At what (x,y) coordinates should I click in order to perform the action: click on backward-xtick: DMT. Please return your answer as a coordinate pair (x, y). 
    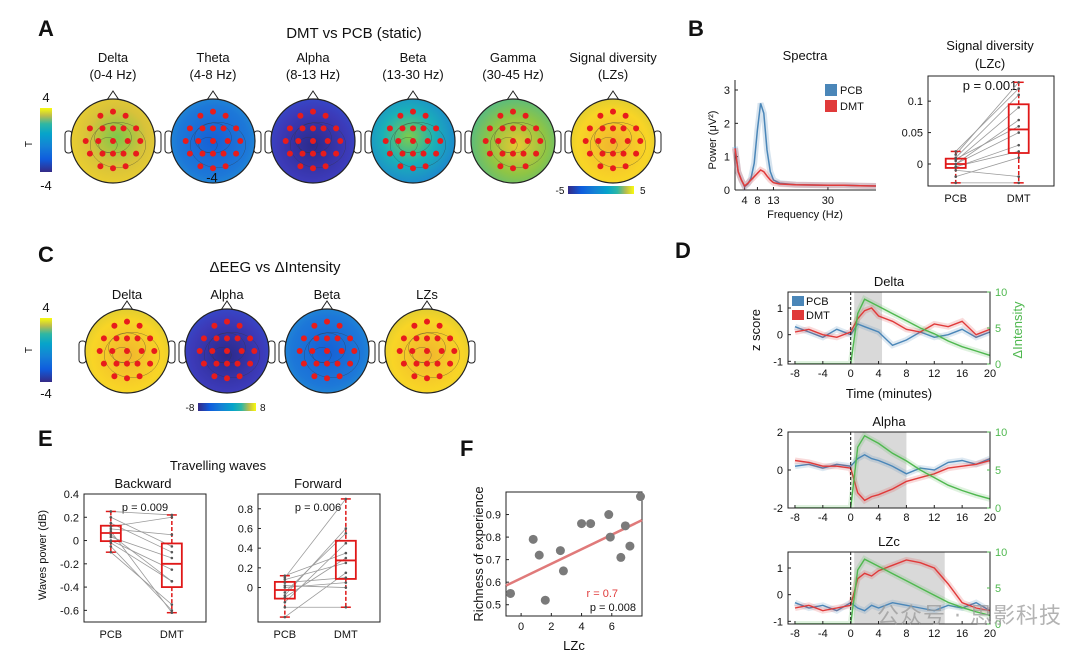
    Looking at the image, I should click on (172, 635).